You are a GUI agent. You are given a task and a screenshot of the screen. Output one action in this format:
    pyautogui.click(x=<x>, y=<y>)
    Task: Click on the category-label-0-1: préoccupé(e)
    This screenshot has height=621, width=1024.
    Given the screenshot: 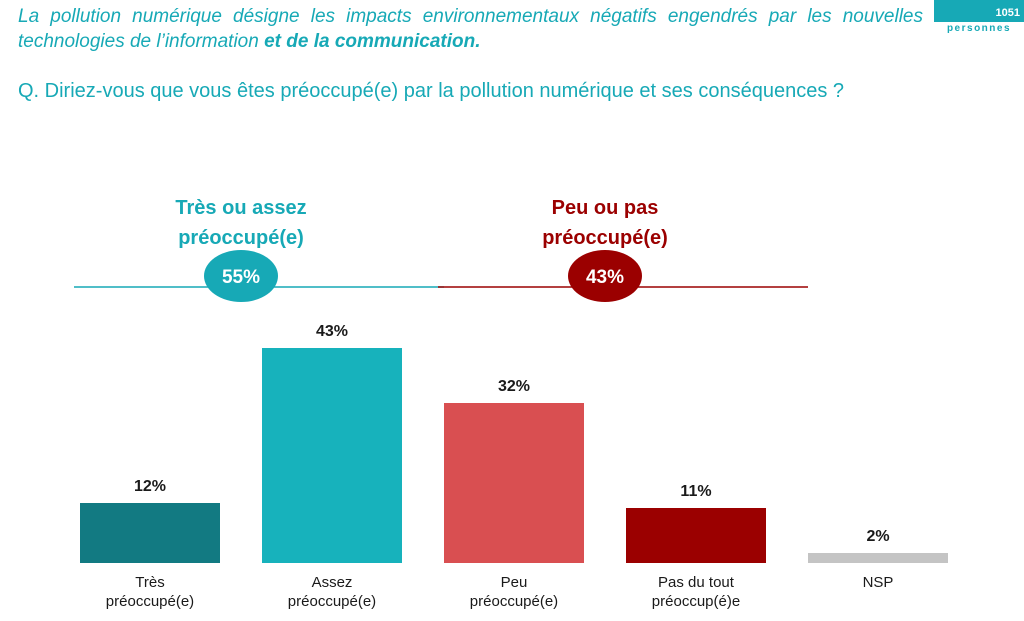 What is the action you would take?
    pyautogui.click(x=150, y=601)
    